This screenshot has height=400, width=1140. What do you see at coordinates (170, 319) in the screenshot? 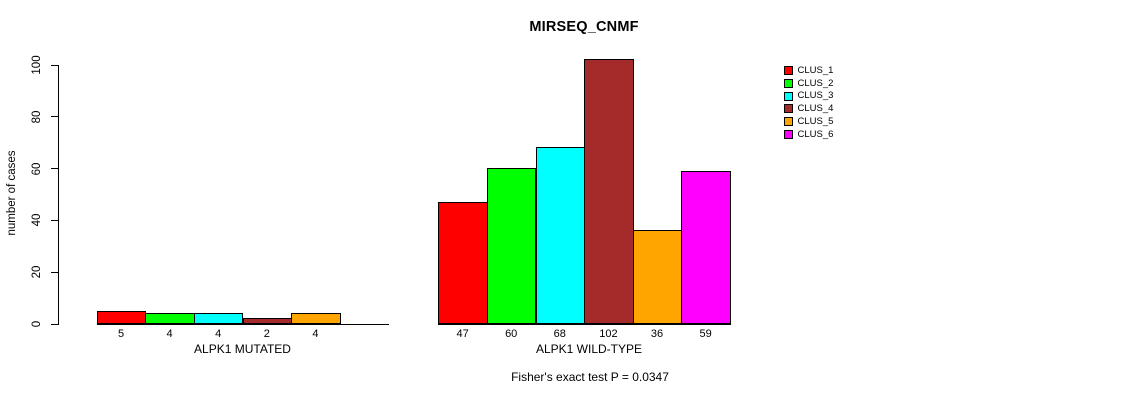
I see `bar-clus_2-group1` at bounding box center [170, 319].